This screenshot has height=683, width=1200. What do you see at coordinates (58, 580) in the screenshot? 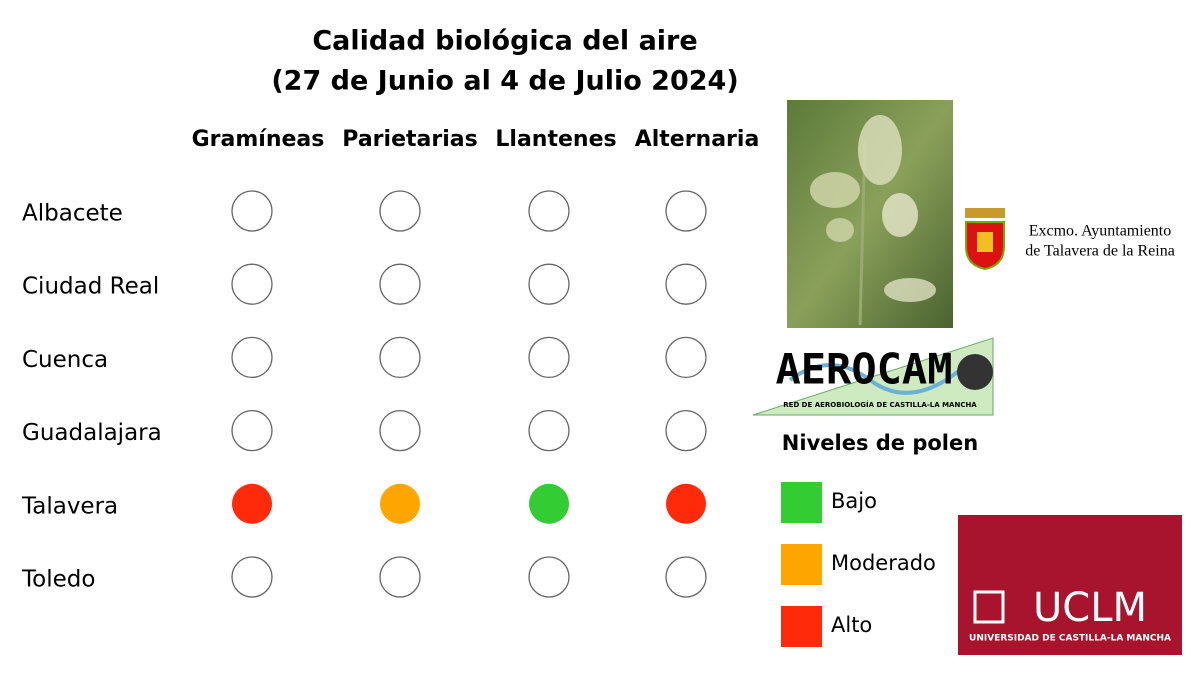
I see `row-label: Toledo` at bounding box center [58, 580].